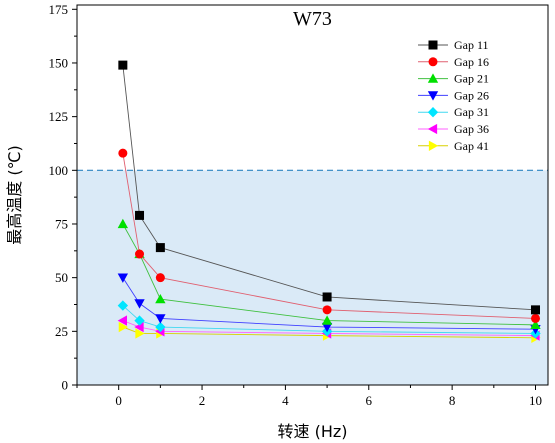  I want to click on legend-item: Gap 31, so click(453, 112).